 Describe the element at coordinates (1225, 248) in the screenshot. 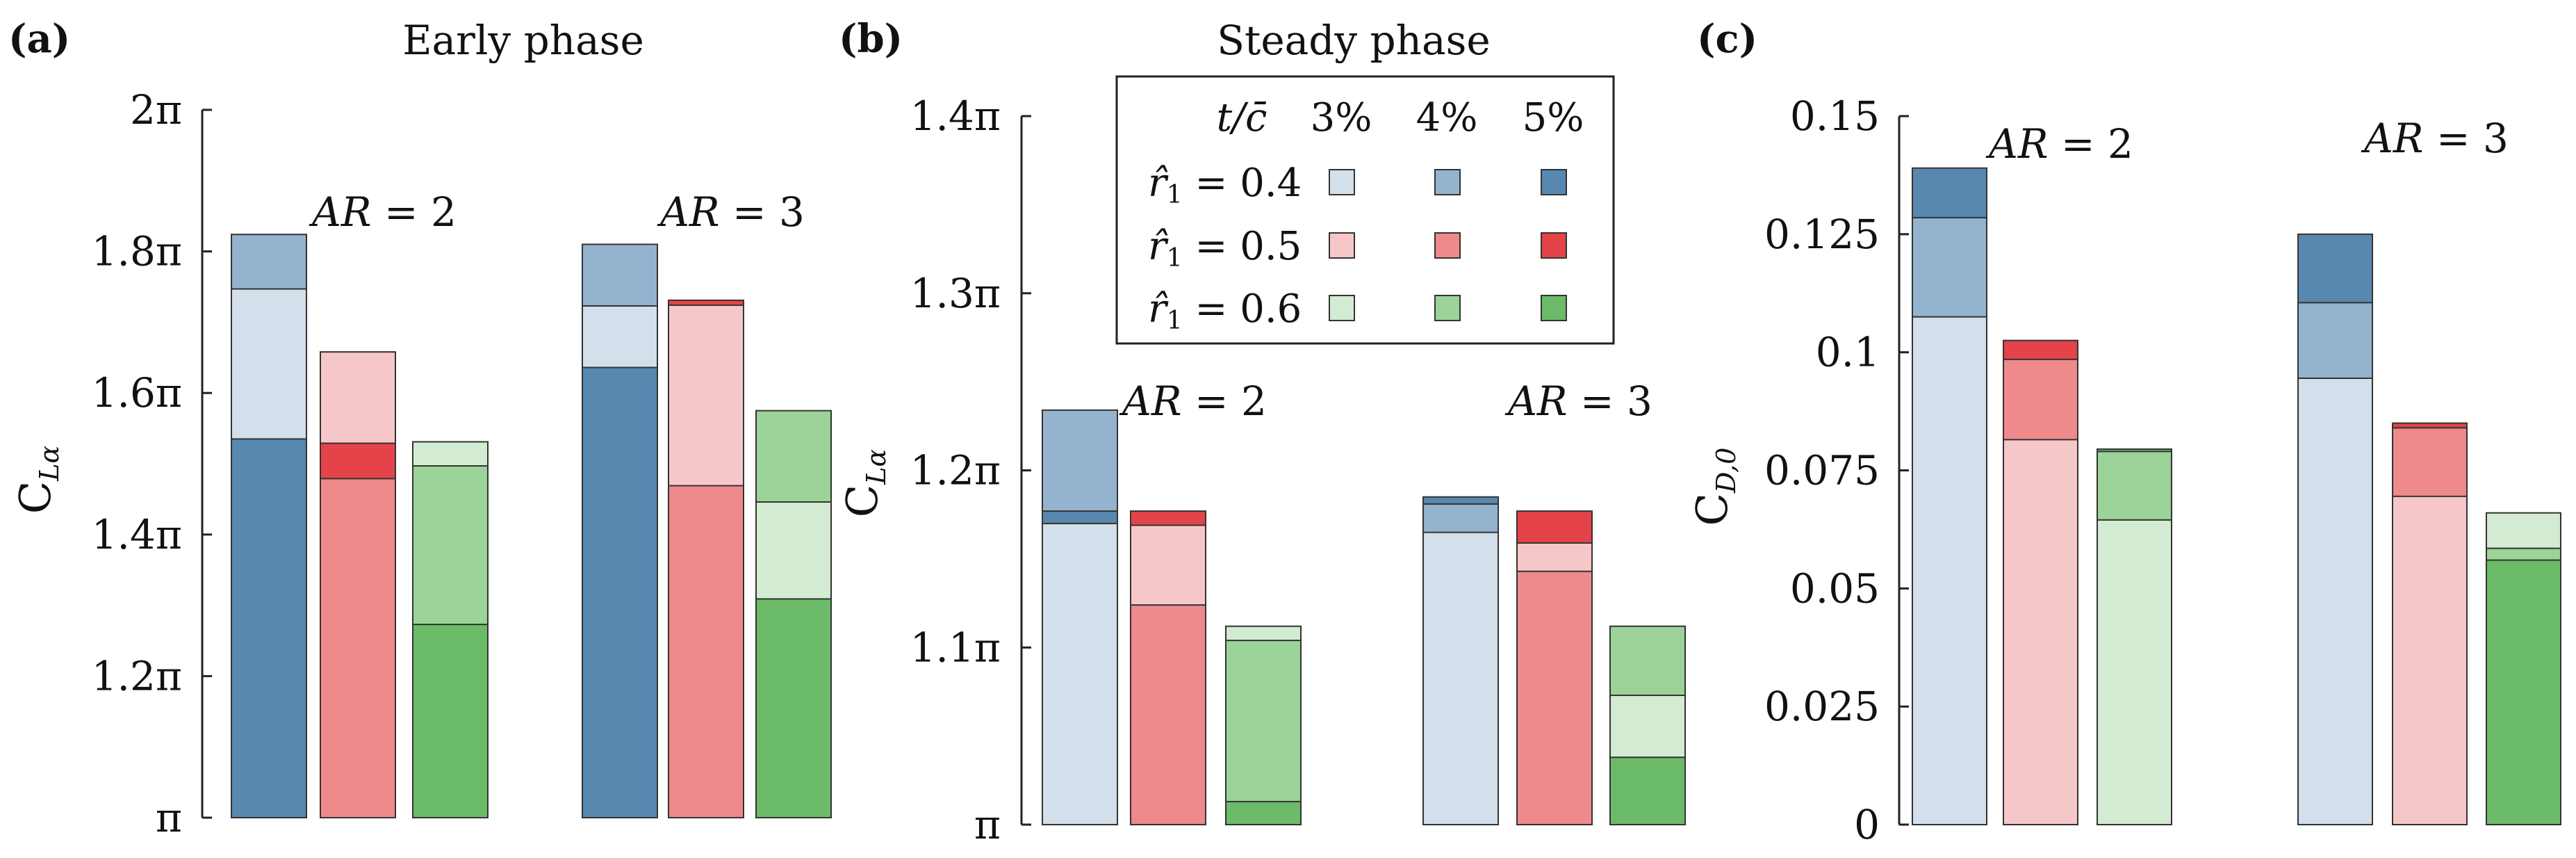

I see `legend-row-label: r̂1 = 0.5` at that location.